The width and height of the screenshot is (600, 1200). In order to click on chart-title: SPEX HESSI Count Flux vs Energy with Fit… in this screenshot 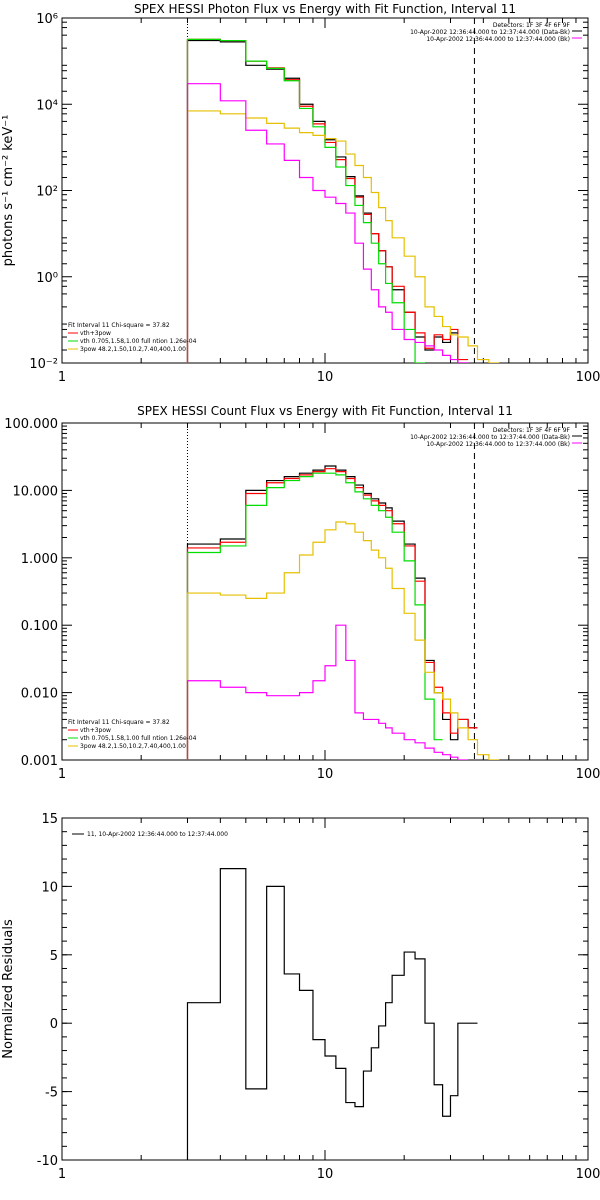, I will do `click(325, 411)`.